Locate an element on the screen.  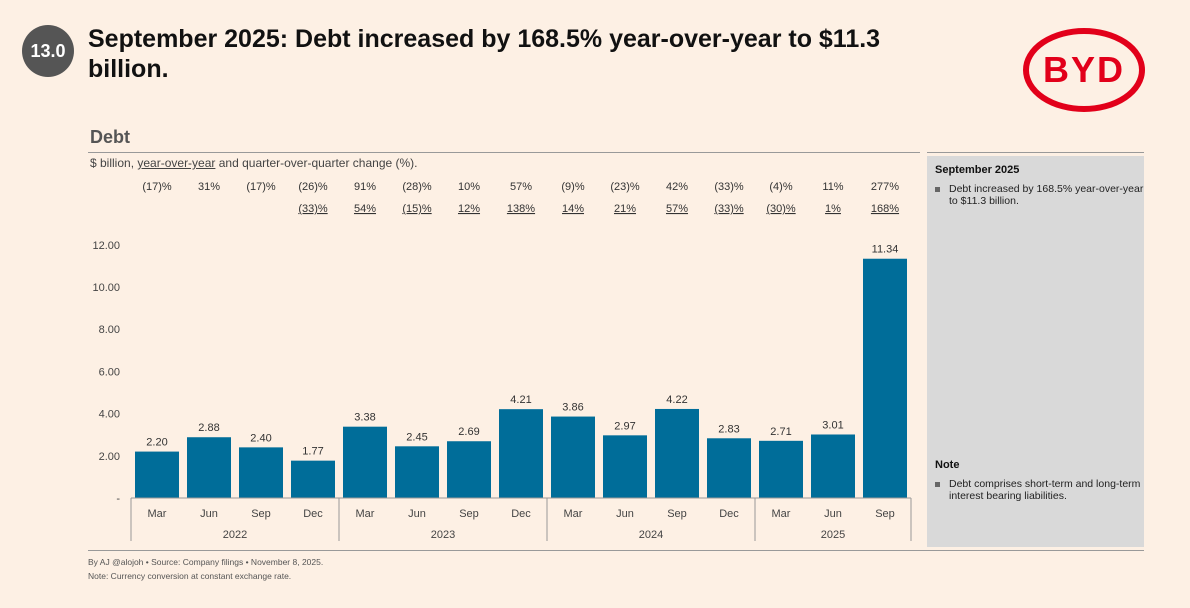
yoy-change: 54% is located at coordinates (365, 209).